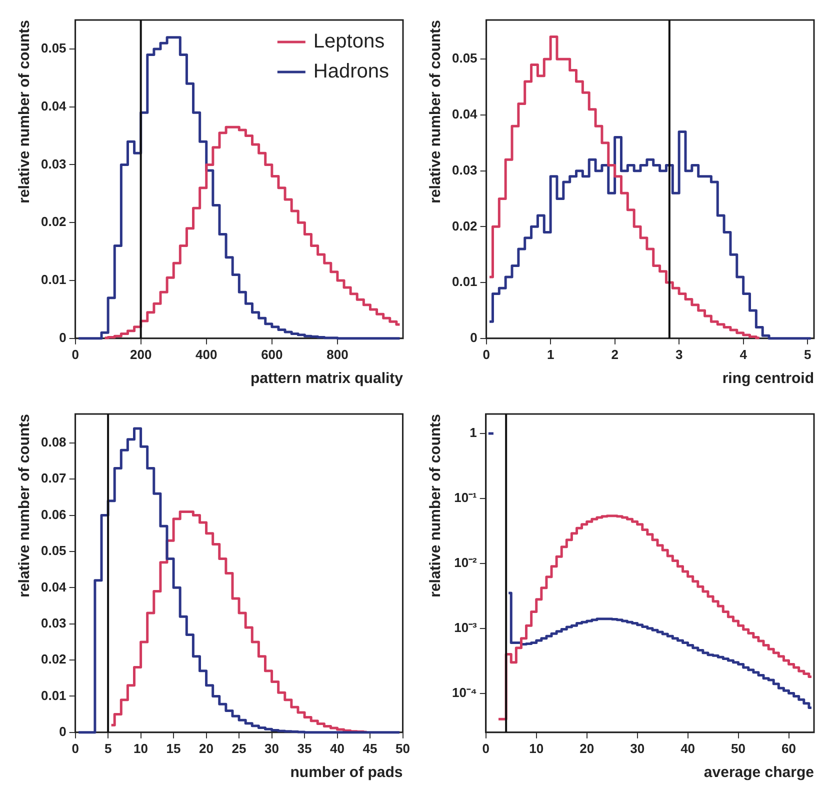  Describe the element at coordinates (465, 498) in the screenshot. I see `y-tick-label: 10⁻¹` at that location.